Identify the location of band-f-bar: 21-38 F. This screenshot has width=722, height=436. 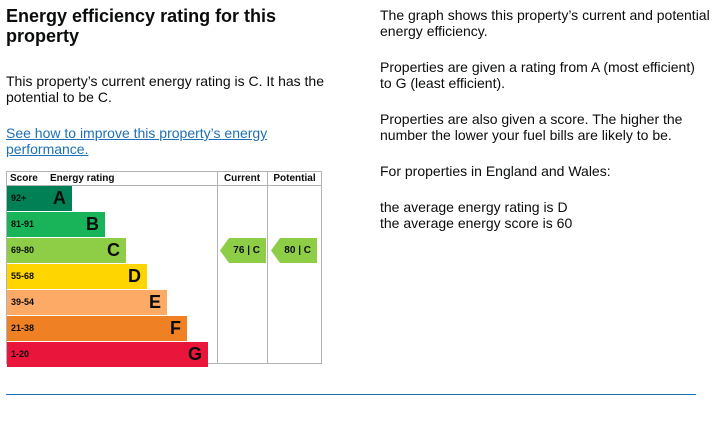
(97, 328).